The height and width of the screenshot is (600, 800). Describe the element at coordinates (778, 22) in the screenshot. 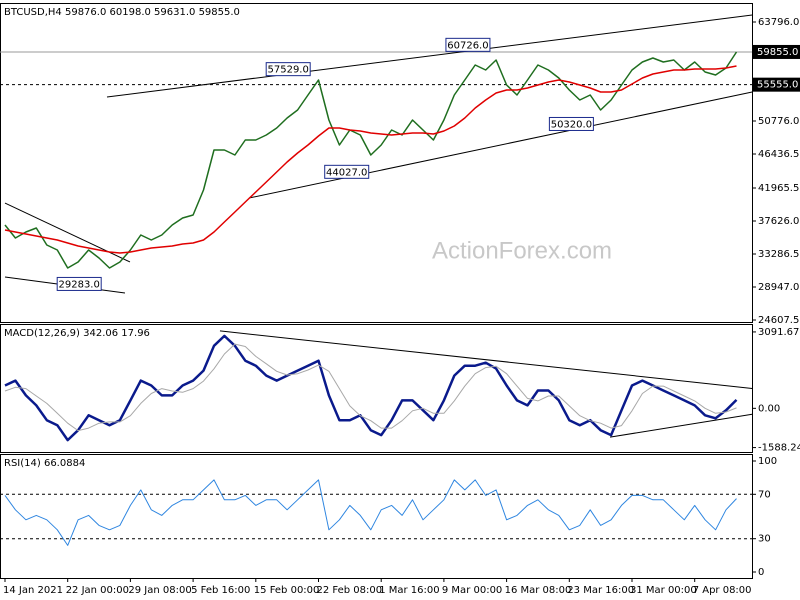

I see `y-tick-label: 63796.0` at that location.